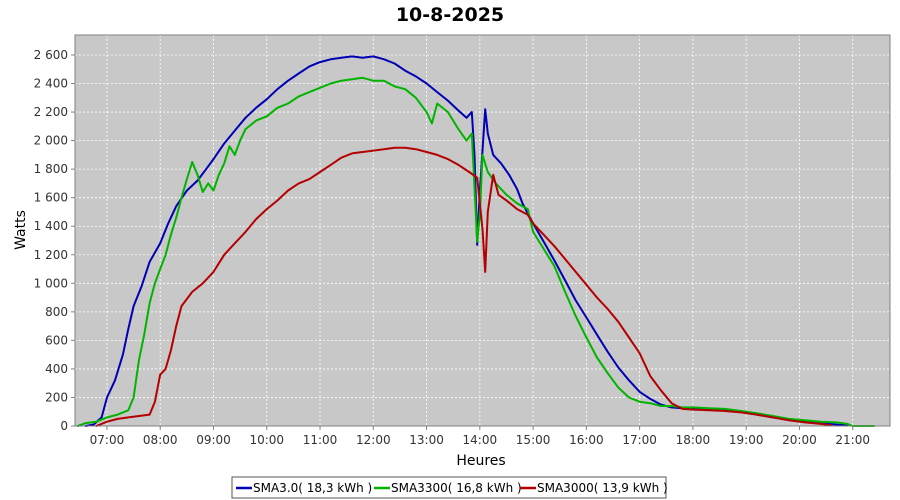 Image resolution: width=900 pixels, height=500 pixels. I want to click on x-tick-label: 11:00, so click(320, 440).